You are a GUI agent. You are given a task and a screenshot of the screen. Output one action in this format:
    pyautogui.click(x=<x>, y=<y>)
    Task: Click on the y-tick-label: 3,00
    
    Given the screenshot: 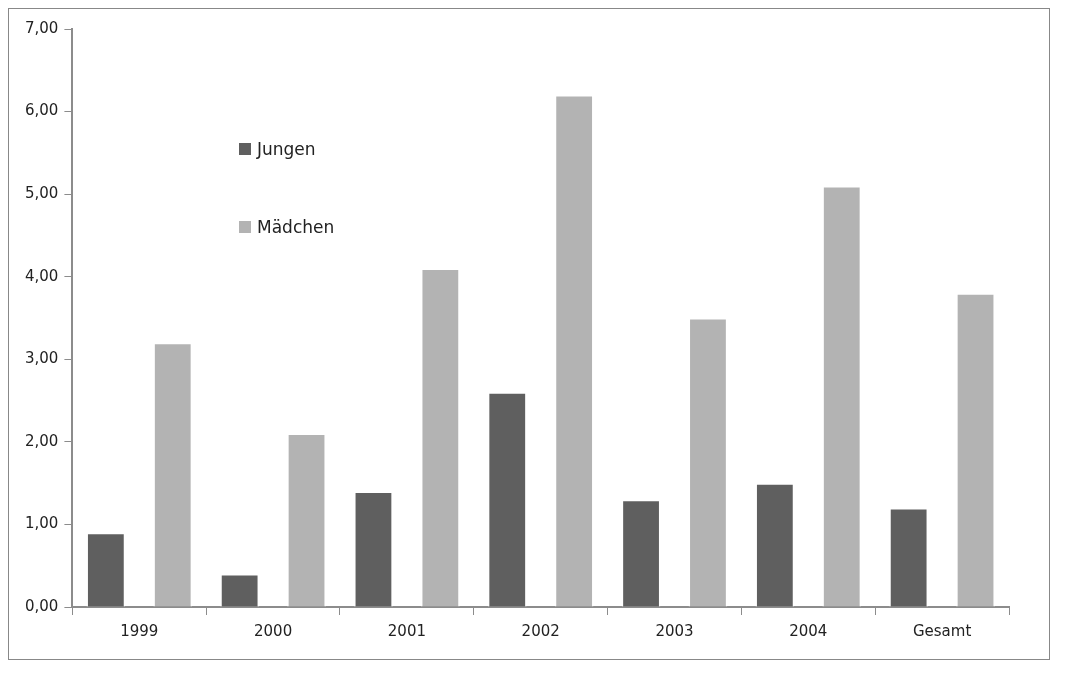 What is the action you would take?
    pyautogui.click(x=41, y=358)
    